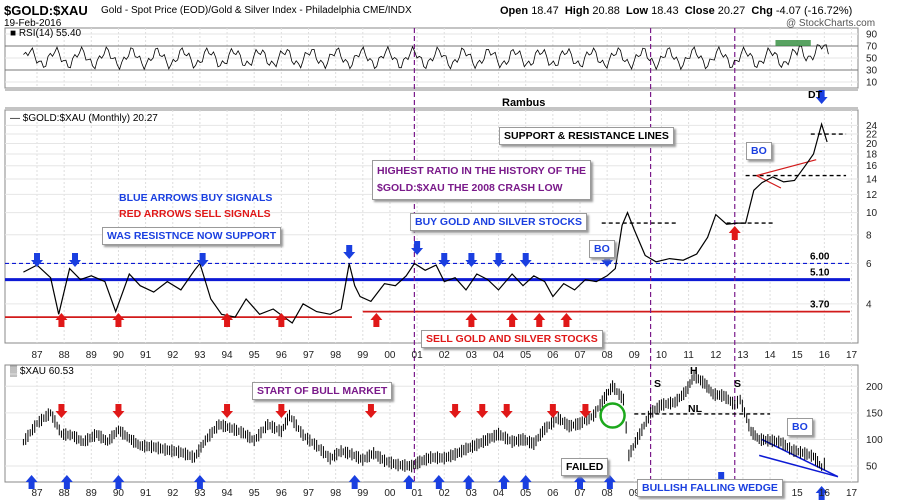 This screenshot has width=900, height=500. Describe the element at coordinates (872, 144) in the screenshot. I see `main-y-tick-label: 20` at that location.